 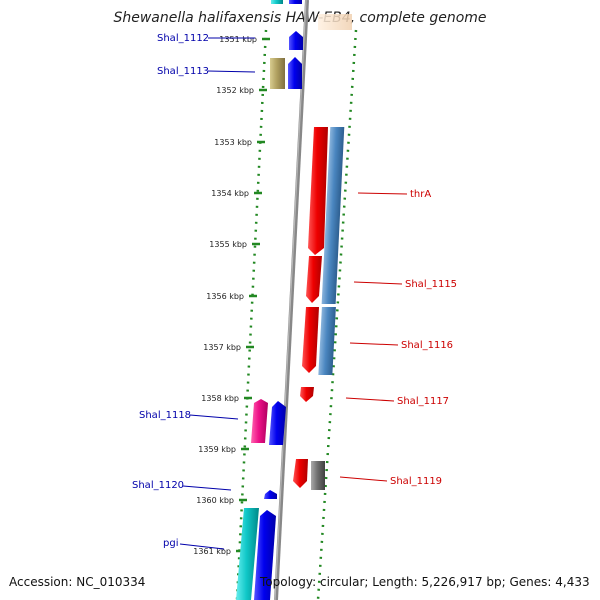 What do you see at coordinates (222, 347) in the screenshot?
I see `tick-label: 1357 kbp` at bounding box center [222, 347].